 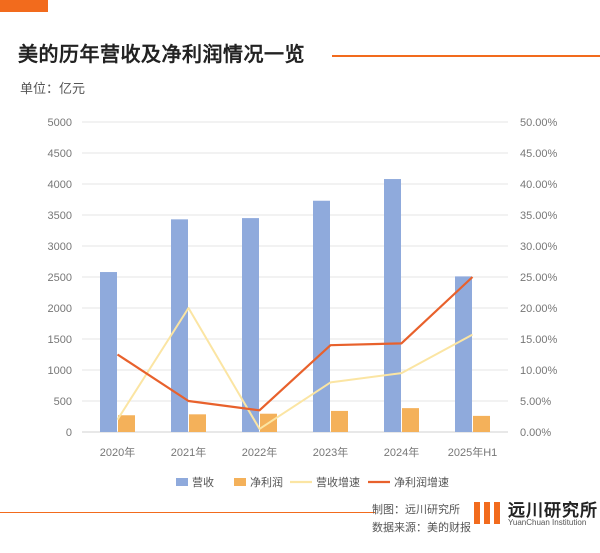 I want to click on y-right-tick-label: 25.00%, so click(x=539, y=278).